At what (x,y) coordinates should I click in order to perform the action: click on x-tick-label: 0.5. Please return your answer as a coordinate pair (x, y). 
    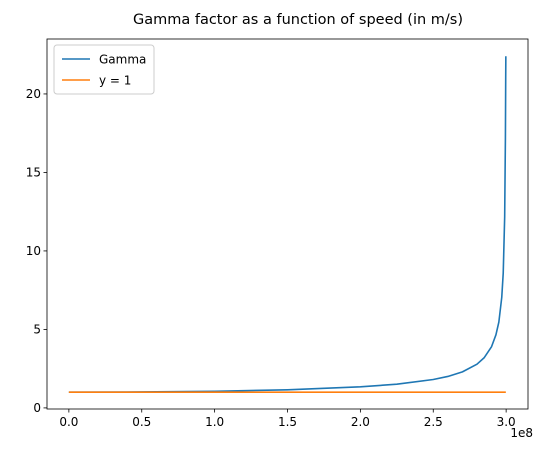
    Looking at the image, I should click on (141, 422).